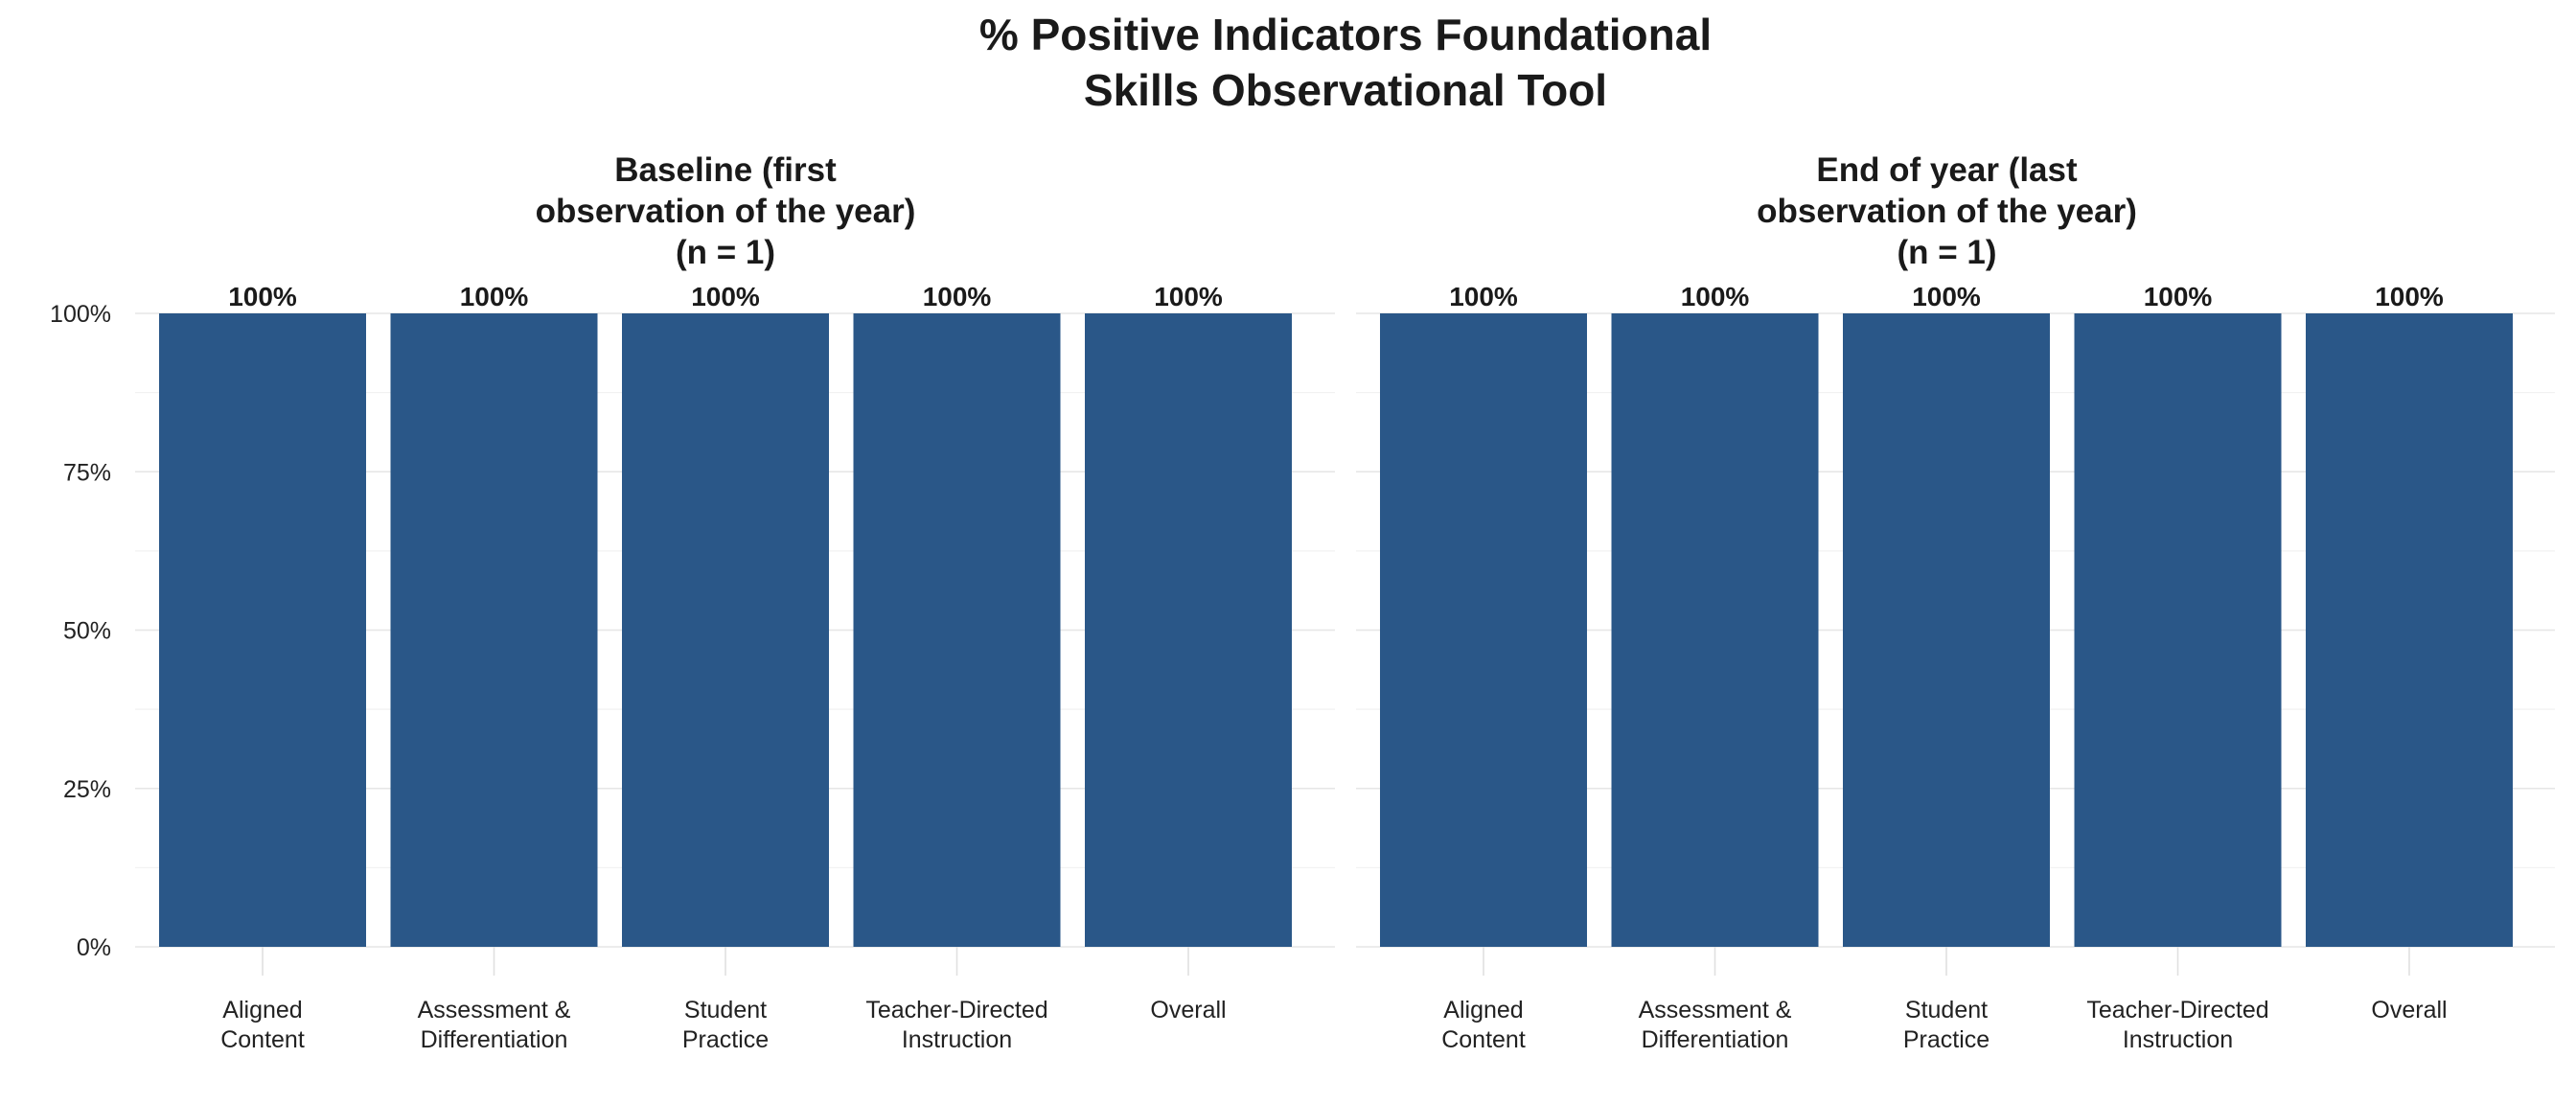  Describe the element at coordinates (87, 472) in the screenshot. I see `y-tick-label: 75%` at that location.